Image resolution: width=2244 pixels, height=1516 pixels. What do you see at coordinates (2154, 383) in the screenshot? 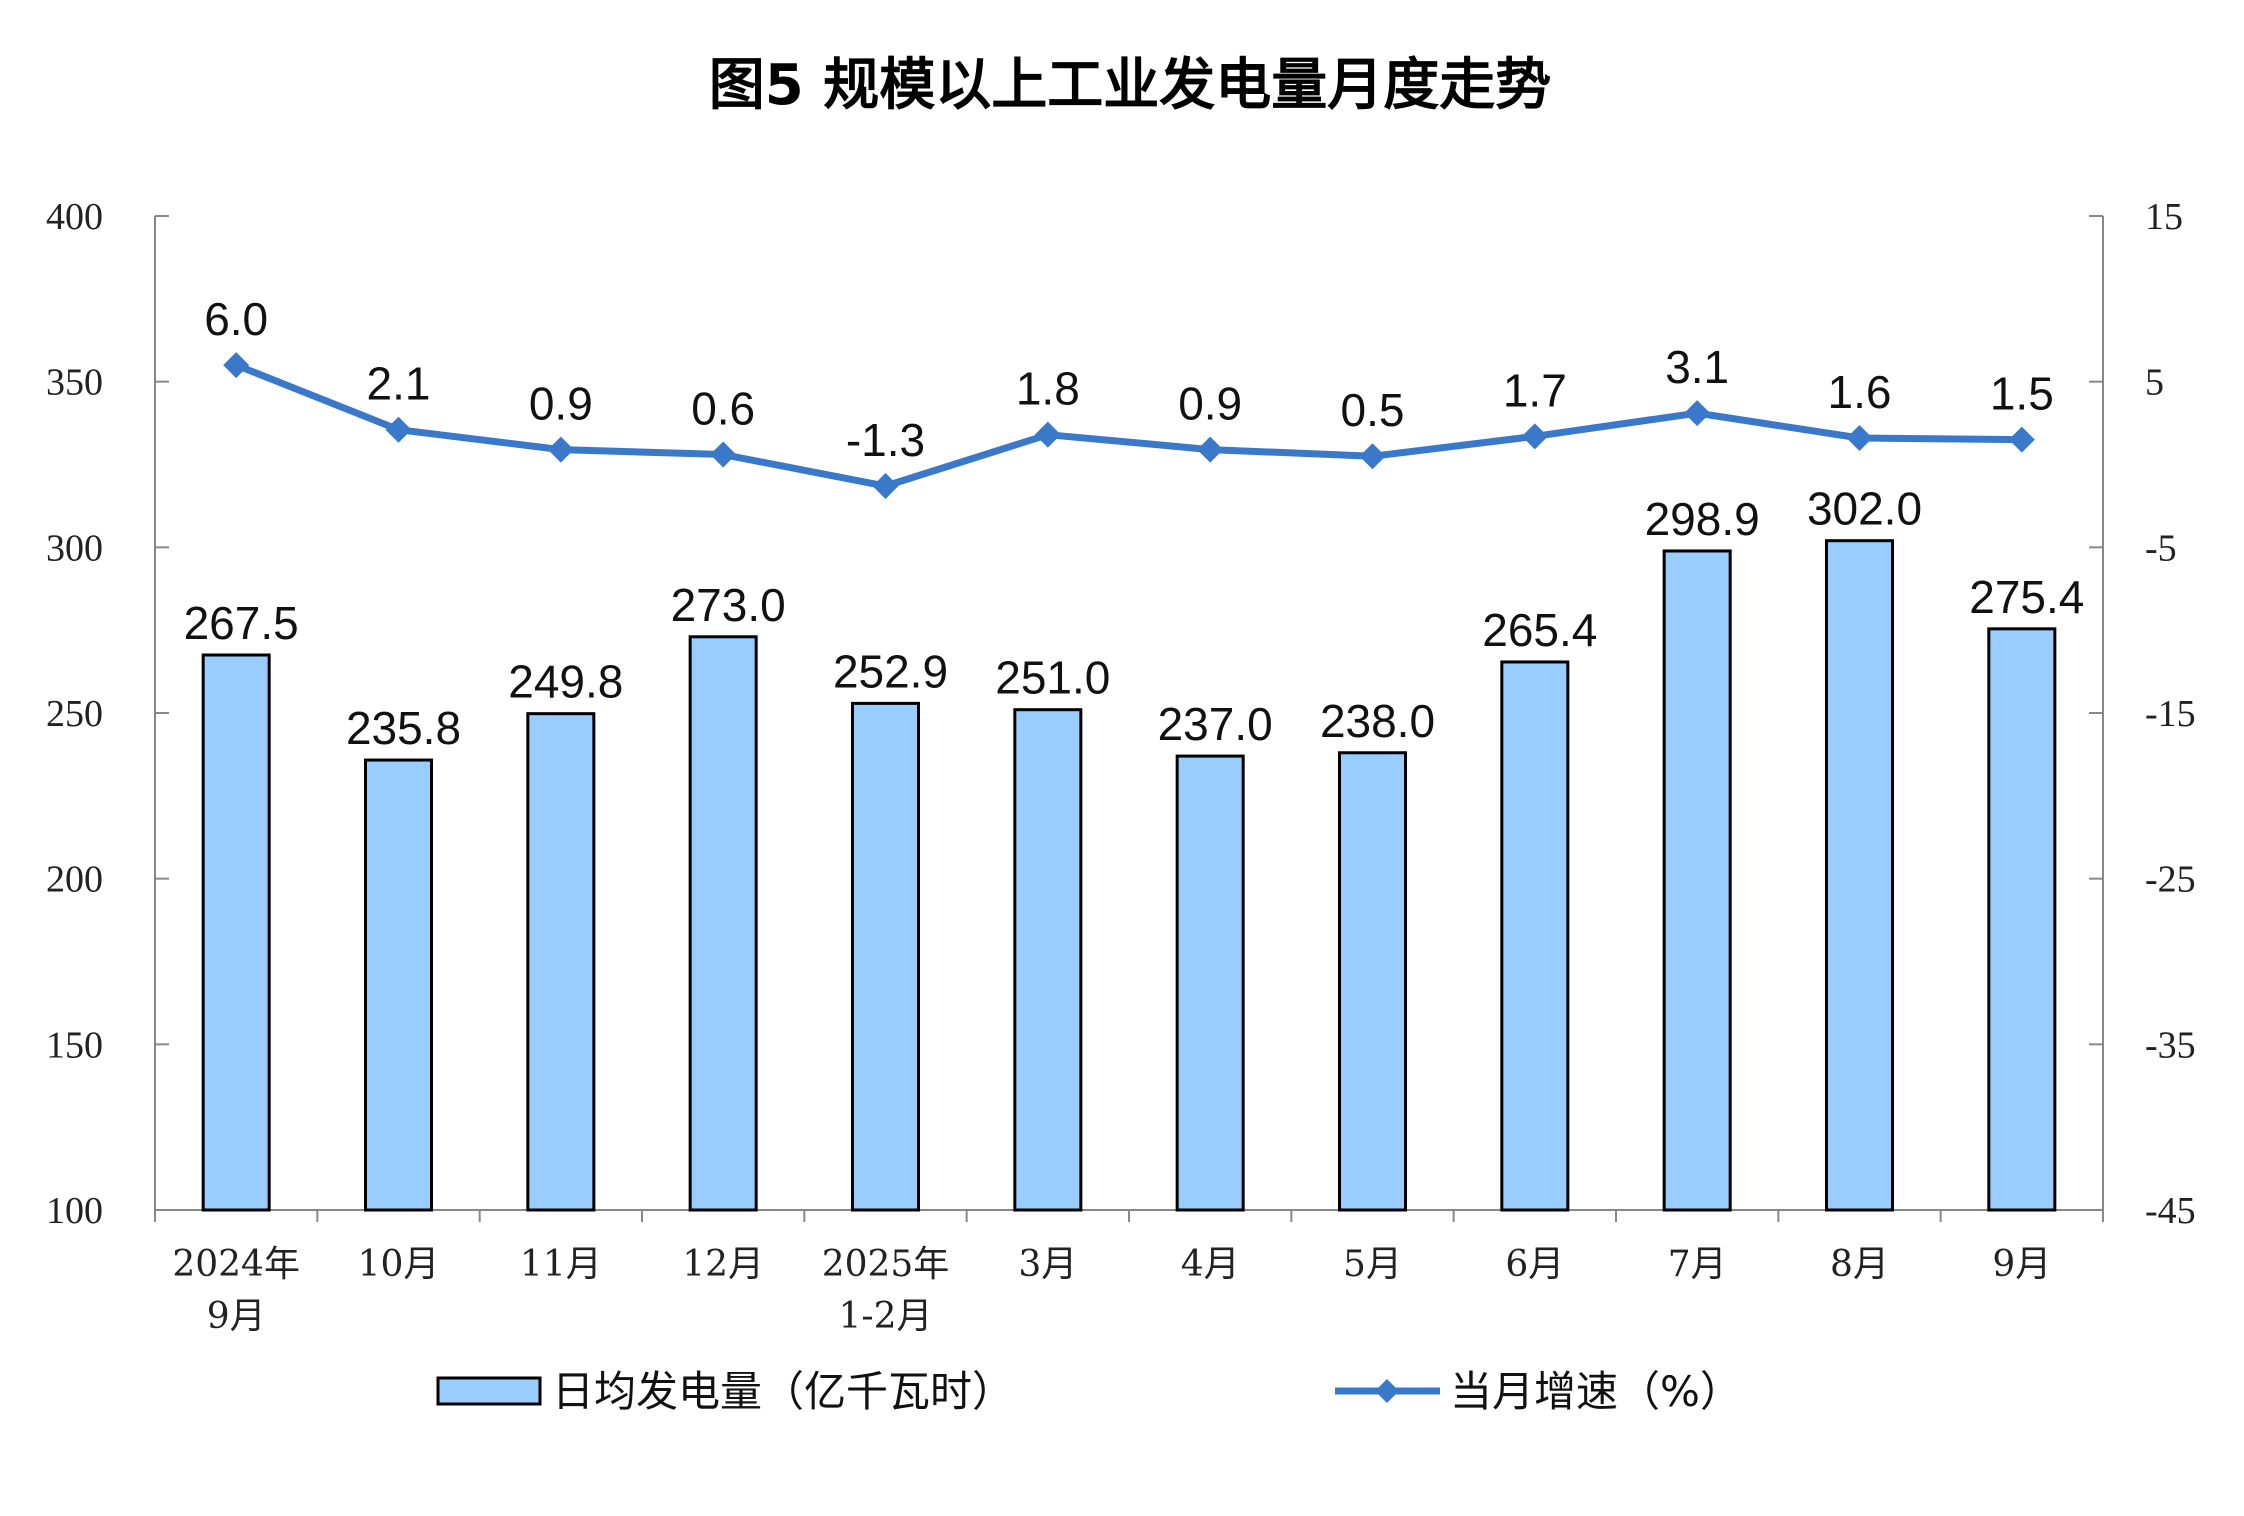
I see `right-tick-label: 5` at bounding box center [2154, 383].